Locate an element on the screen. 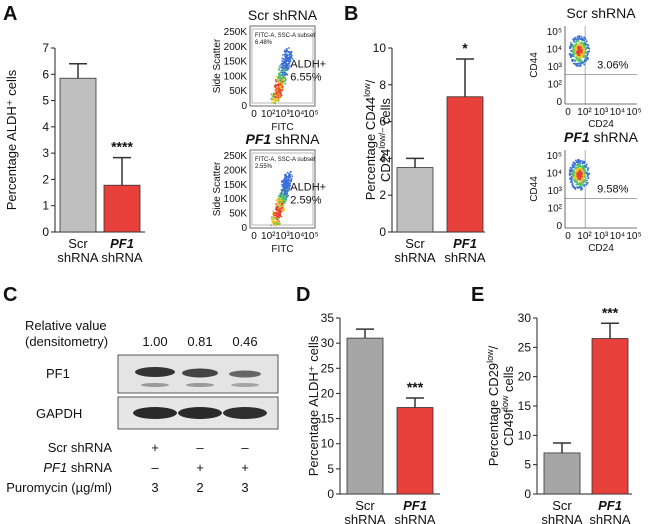  flow-title: PF1 shRNA is located at coordinates (601, 137).